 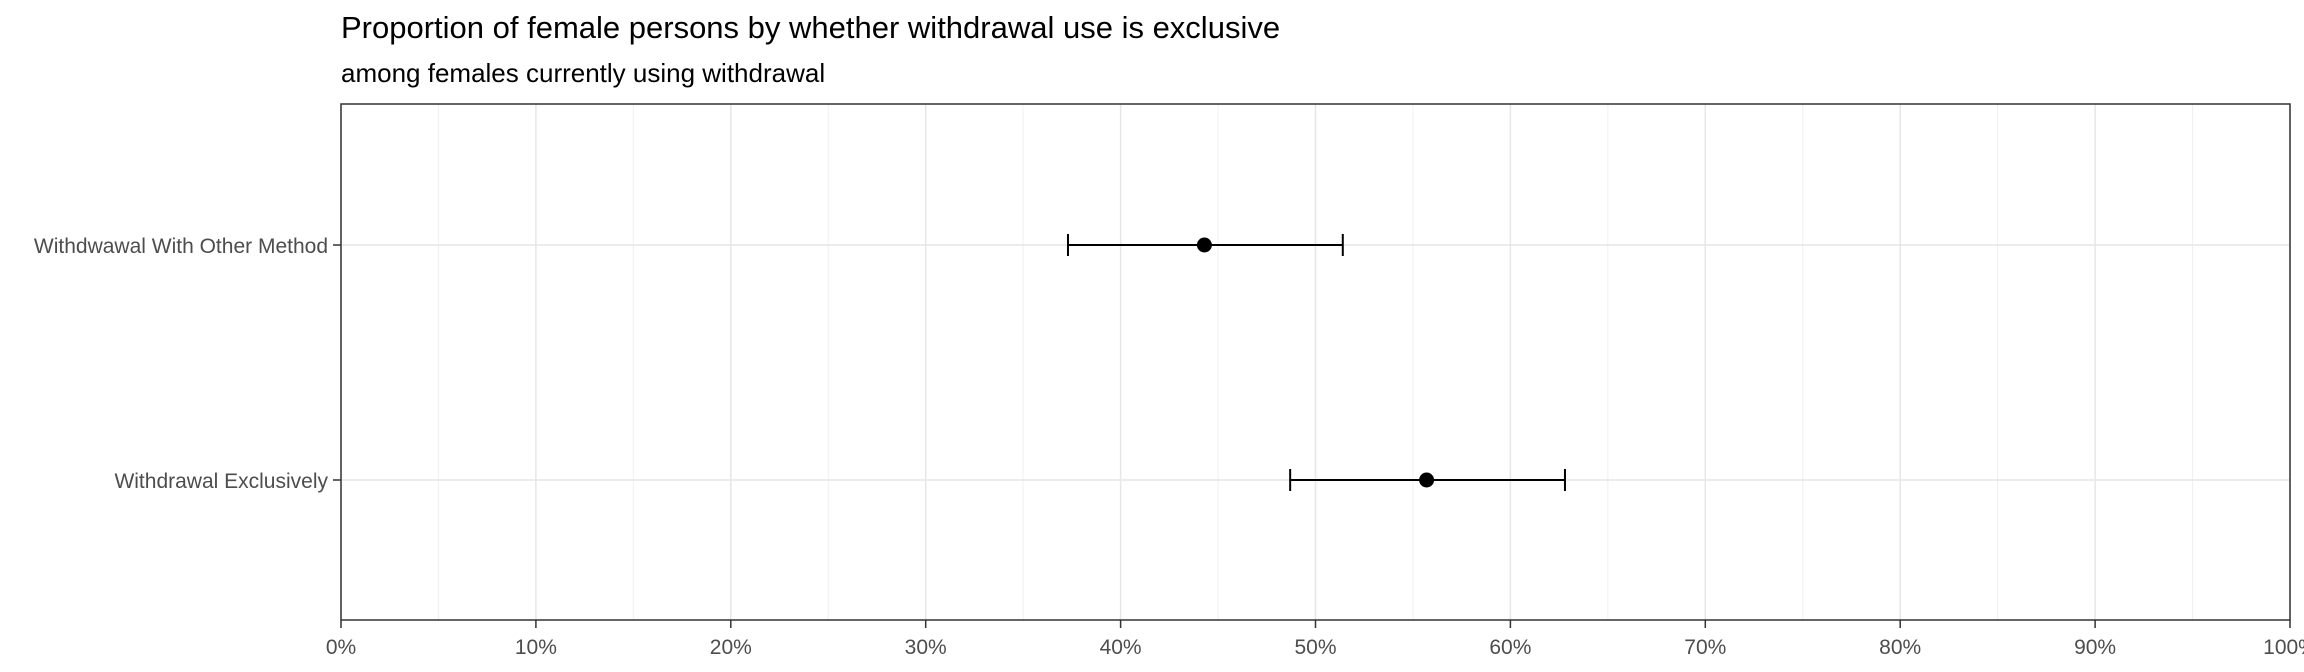 I want to click on x-tick-label: 20%, so click(x=731, y=647).